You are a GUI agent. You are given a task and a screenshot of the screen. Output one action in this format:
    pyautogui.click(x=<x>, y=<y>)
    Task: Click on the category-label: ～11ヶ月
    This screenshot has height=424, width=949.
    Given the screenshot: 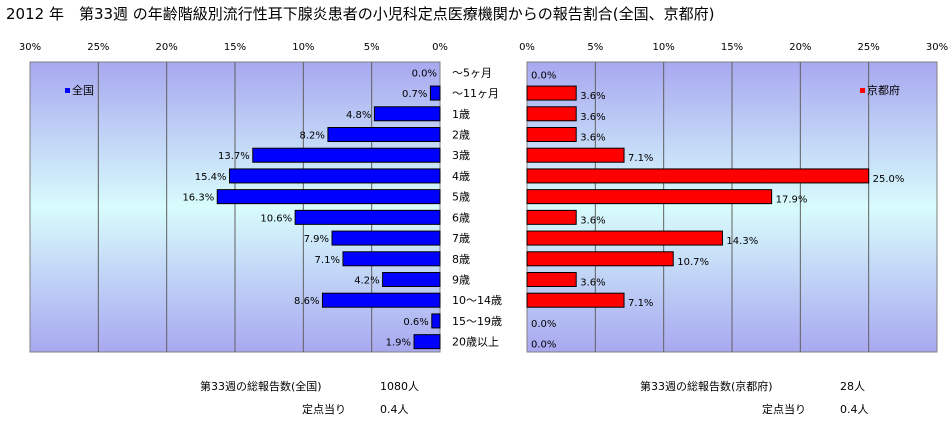 What is the action you would take?
    pyautogui.click(x=475, y=93)
    